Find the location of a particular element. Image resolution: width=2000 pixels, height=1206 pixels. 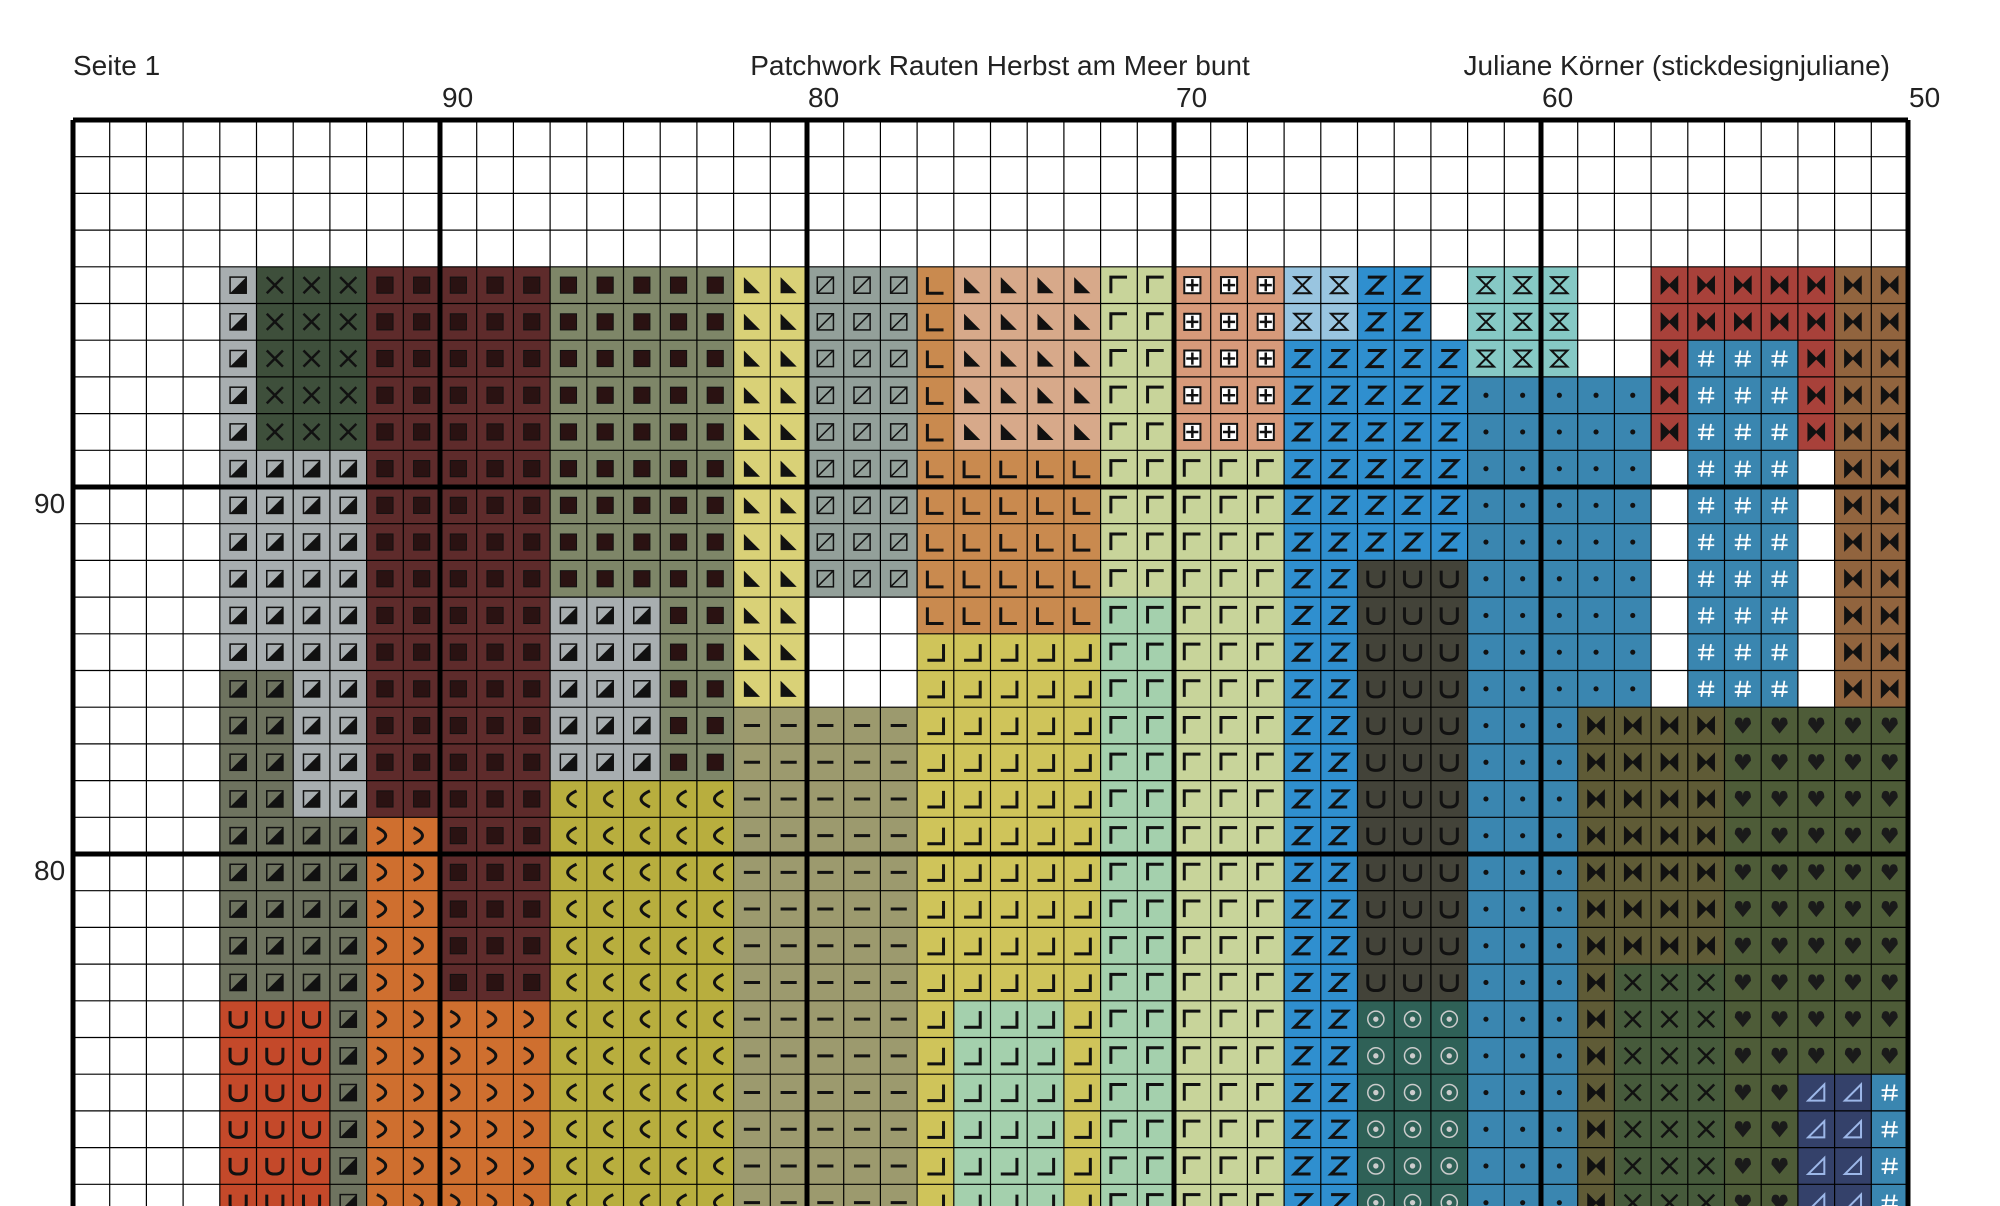

chart-title: Patchwork Rauten Herbst am Meer bunt is located at coordinates (1000, 65).